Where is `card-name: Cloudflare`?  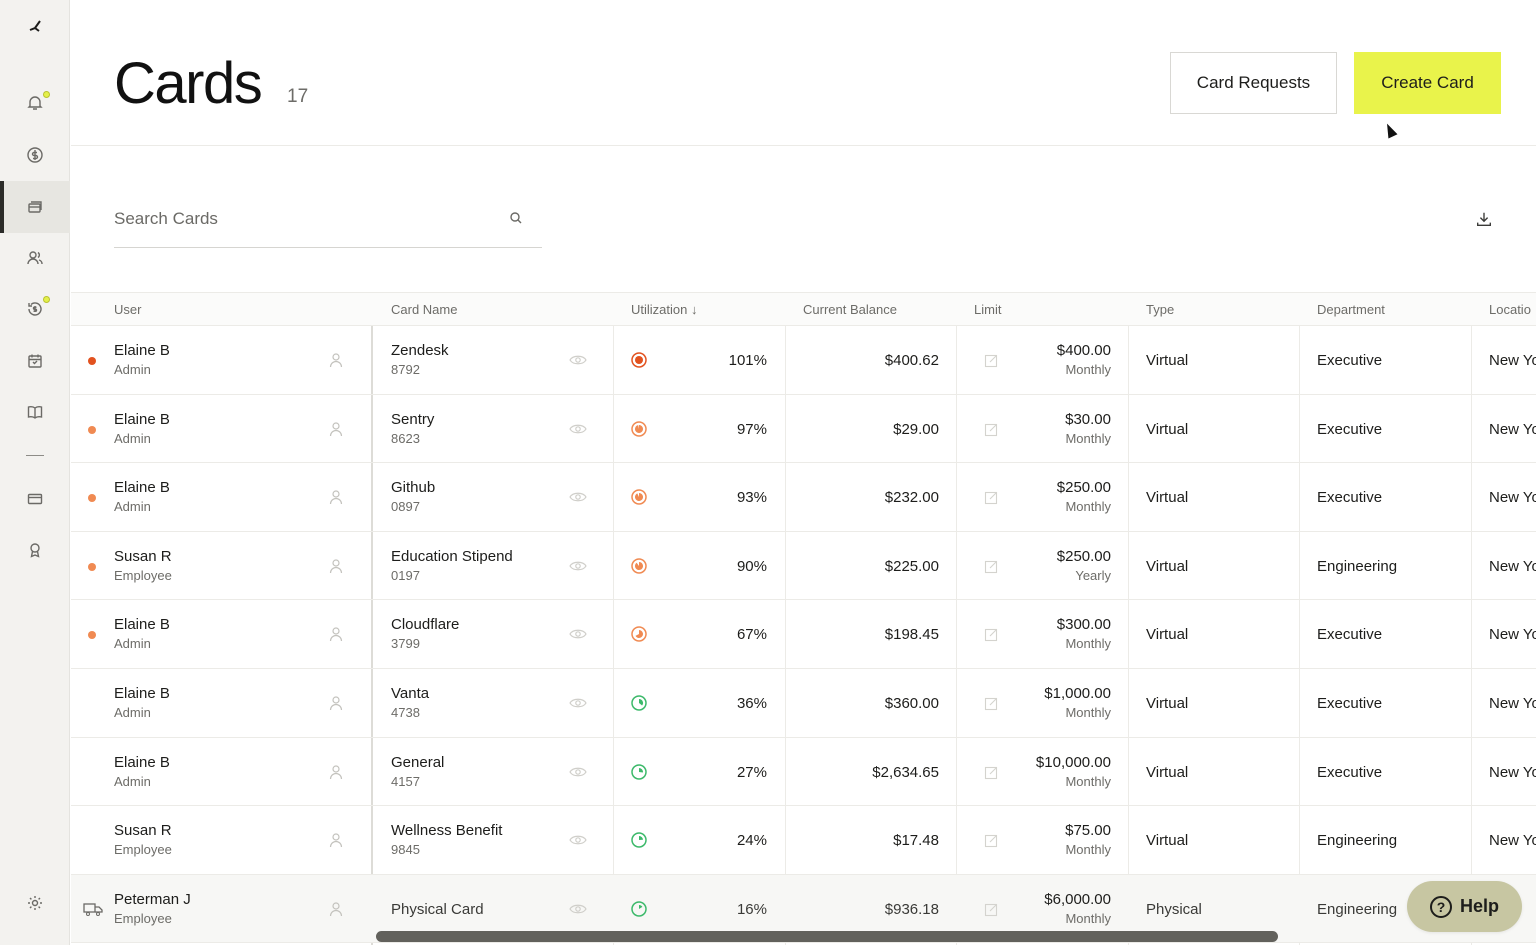 card-name: Cloudflare is located at coordinates (425, 625).